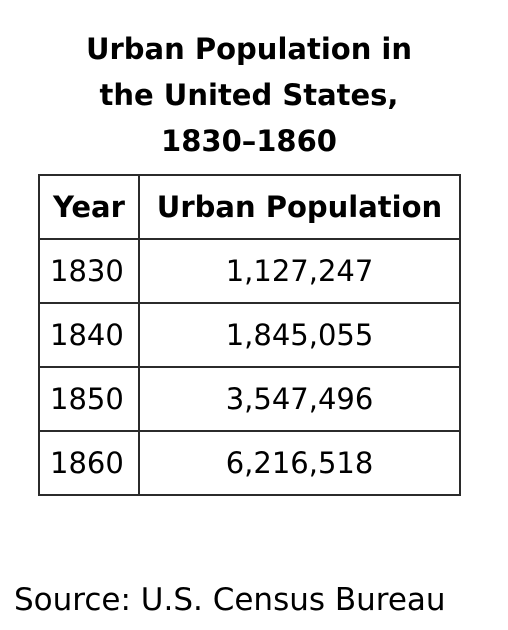  Describe the element at coordinates (299, 335) in the screenshot. I see `population-cell: 1,845,055` at that location.